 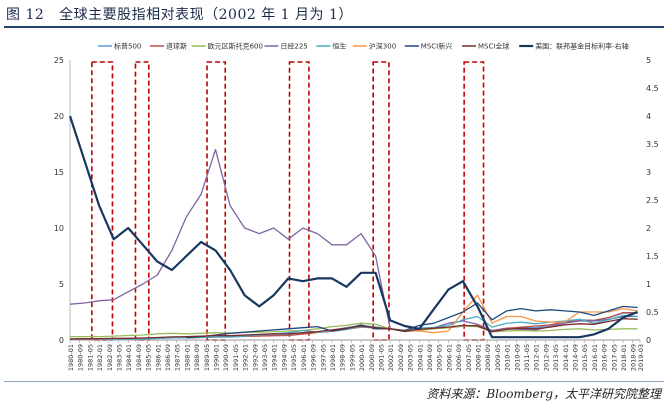 I want to click on y-tick-label: 15, so click(x=59, y=172).